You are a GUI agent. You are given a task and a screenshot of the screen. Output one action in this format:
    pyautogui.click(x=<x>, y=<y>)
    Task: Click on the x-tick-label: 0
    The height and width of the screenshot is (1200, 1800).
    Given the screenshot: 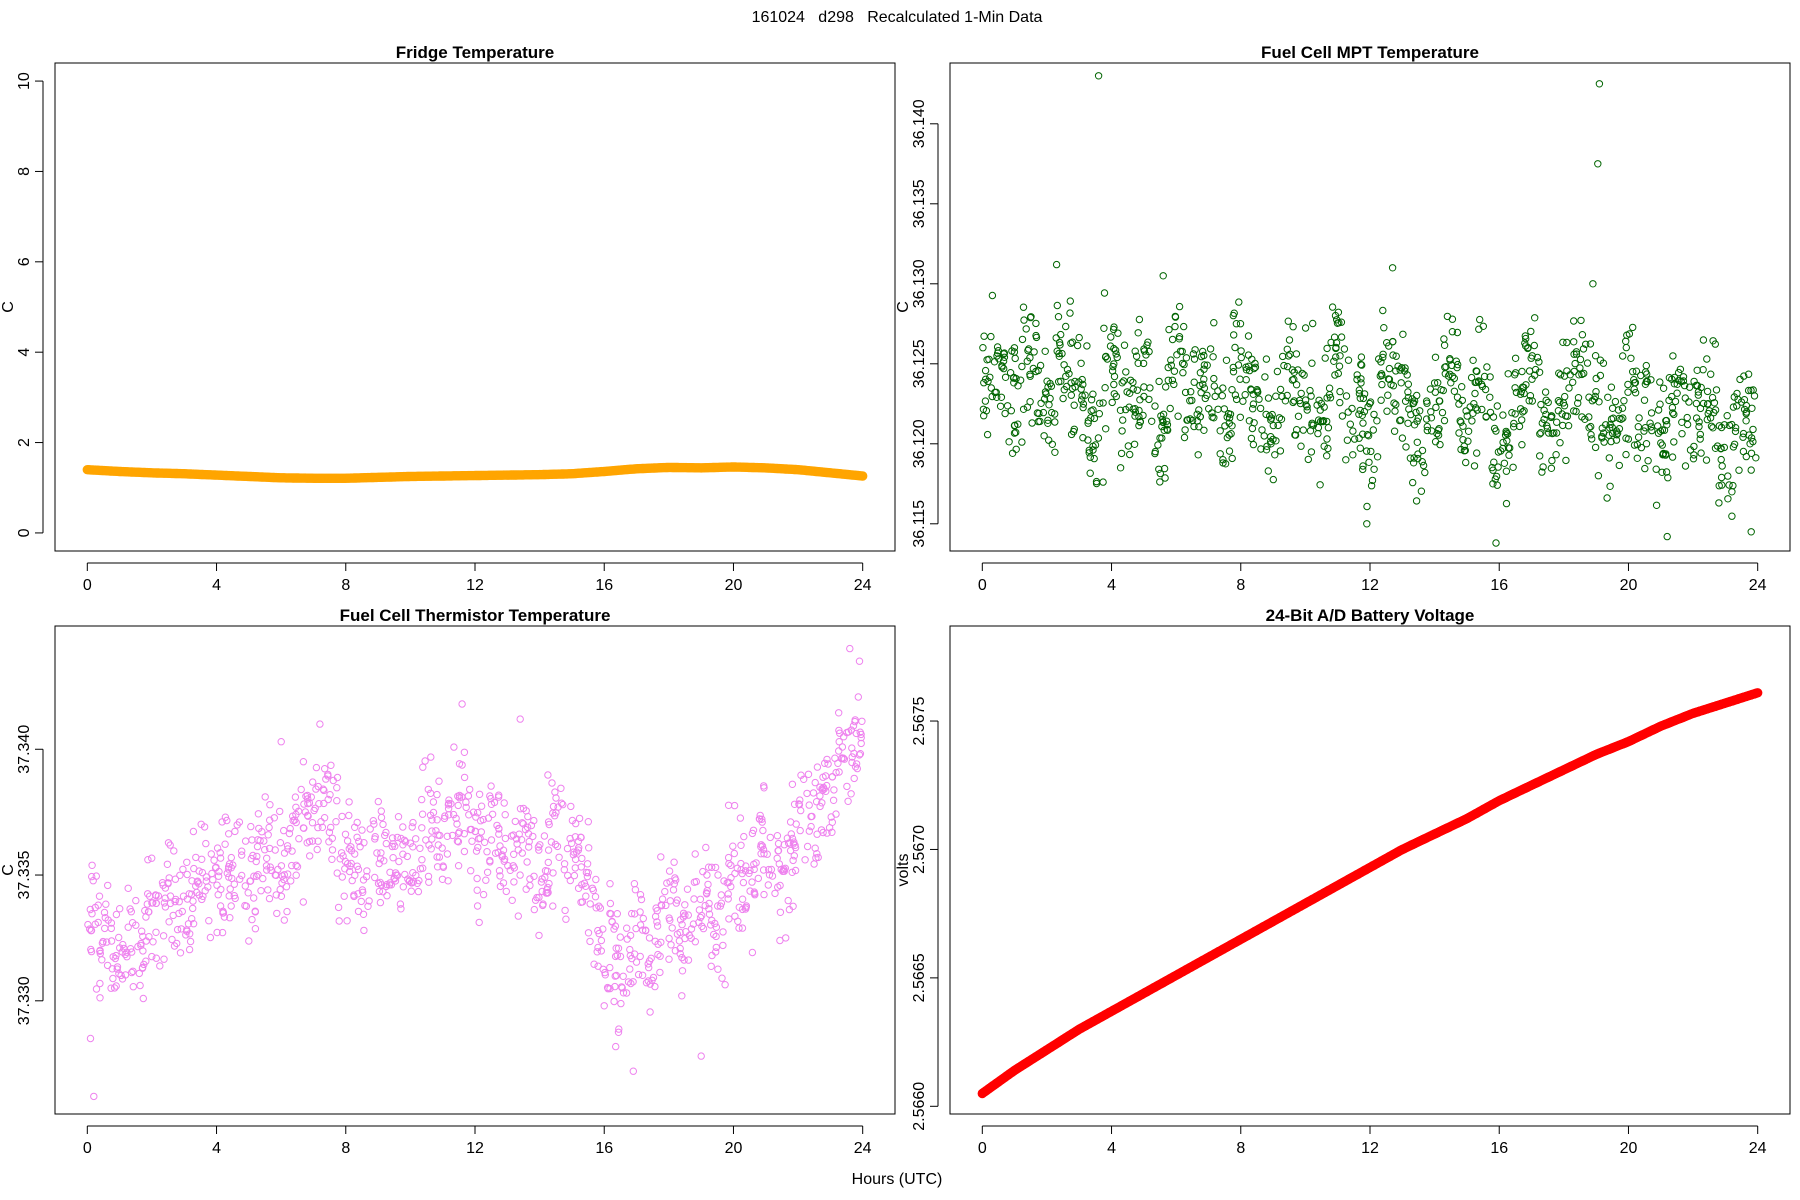 What is the action you would take?
    pyautogui.click(x=982, y=1148)
    